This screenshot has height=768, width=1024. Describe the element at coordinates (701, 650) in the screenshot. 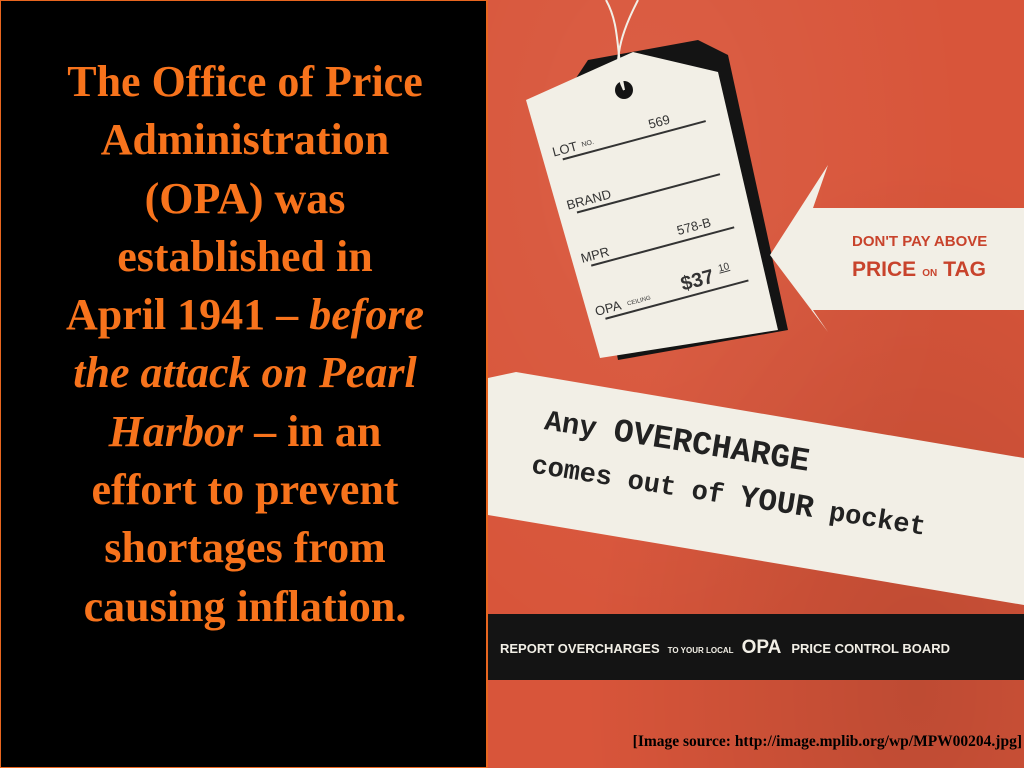

I see `footer-to-your-local: TO YOUR LOCAL` at that location.